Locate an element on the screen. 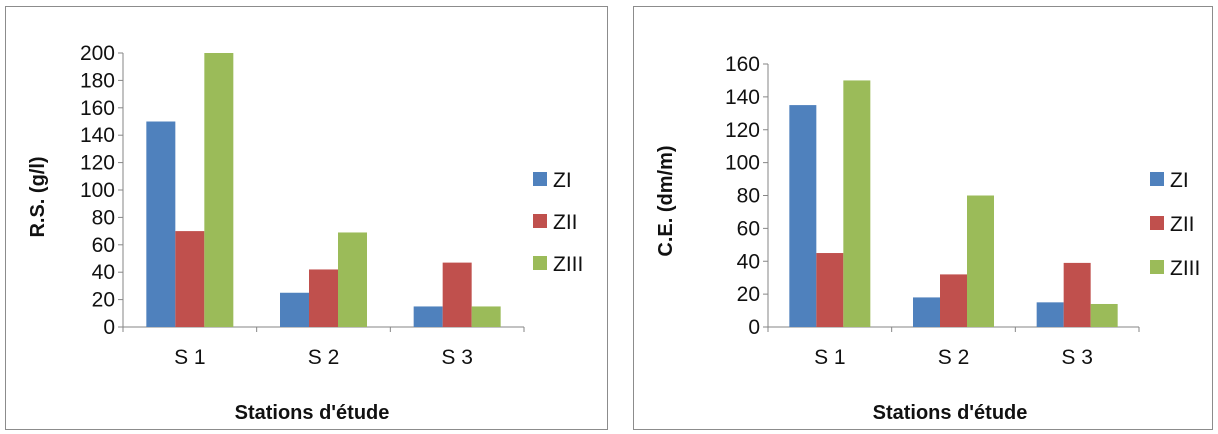 The image size is (1218, 434). y-tick-label: 180 is located at coordinates (97, 80).